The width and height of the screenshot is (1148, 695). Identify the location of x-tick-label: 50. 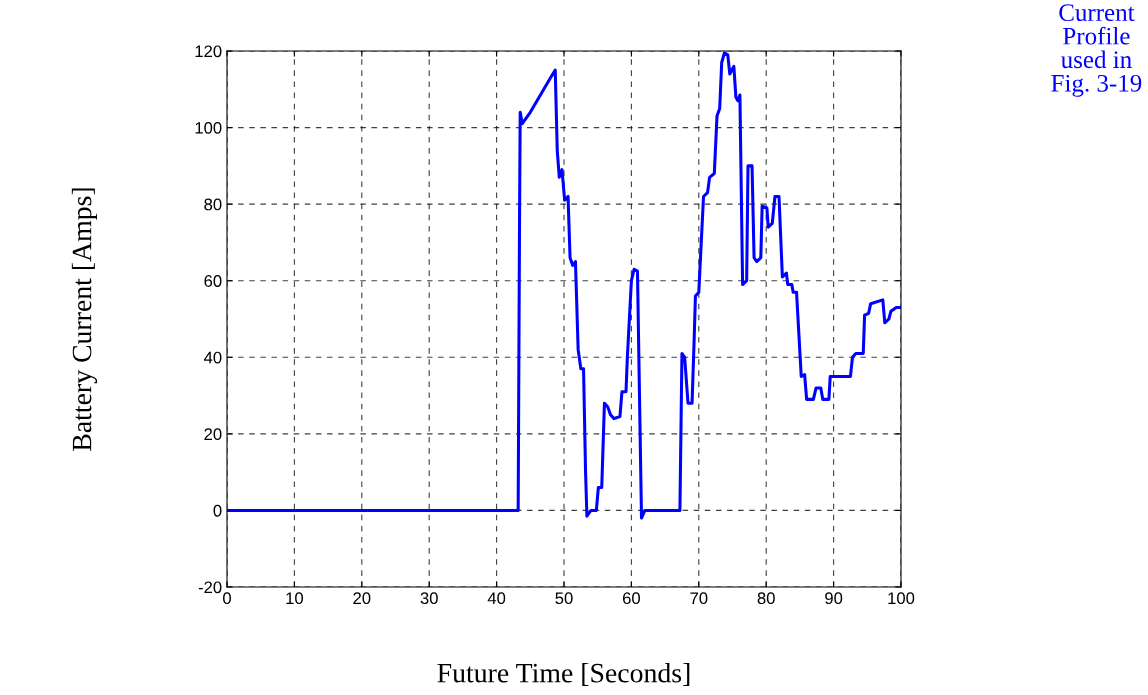
(564, 598).